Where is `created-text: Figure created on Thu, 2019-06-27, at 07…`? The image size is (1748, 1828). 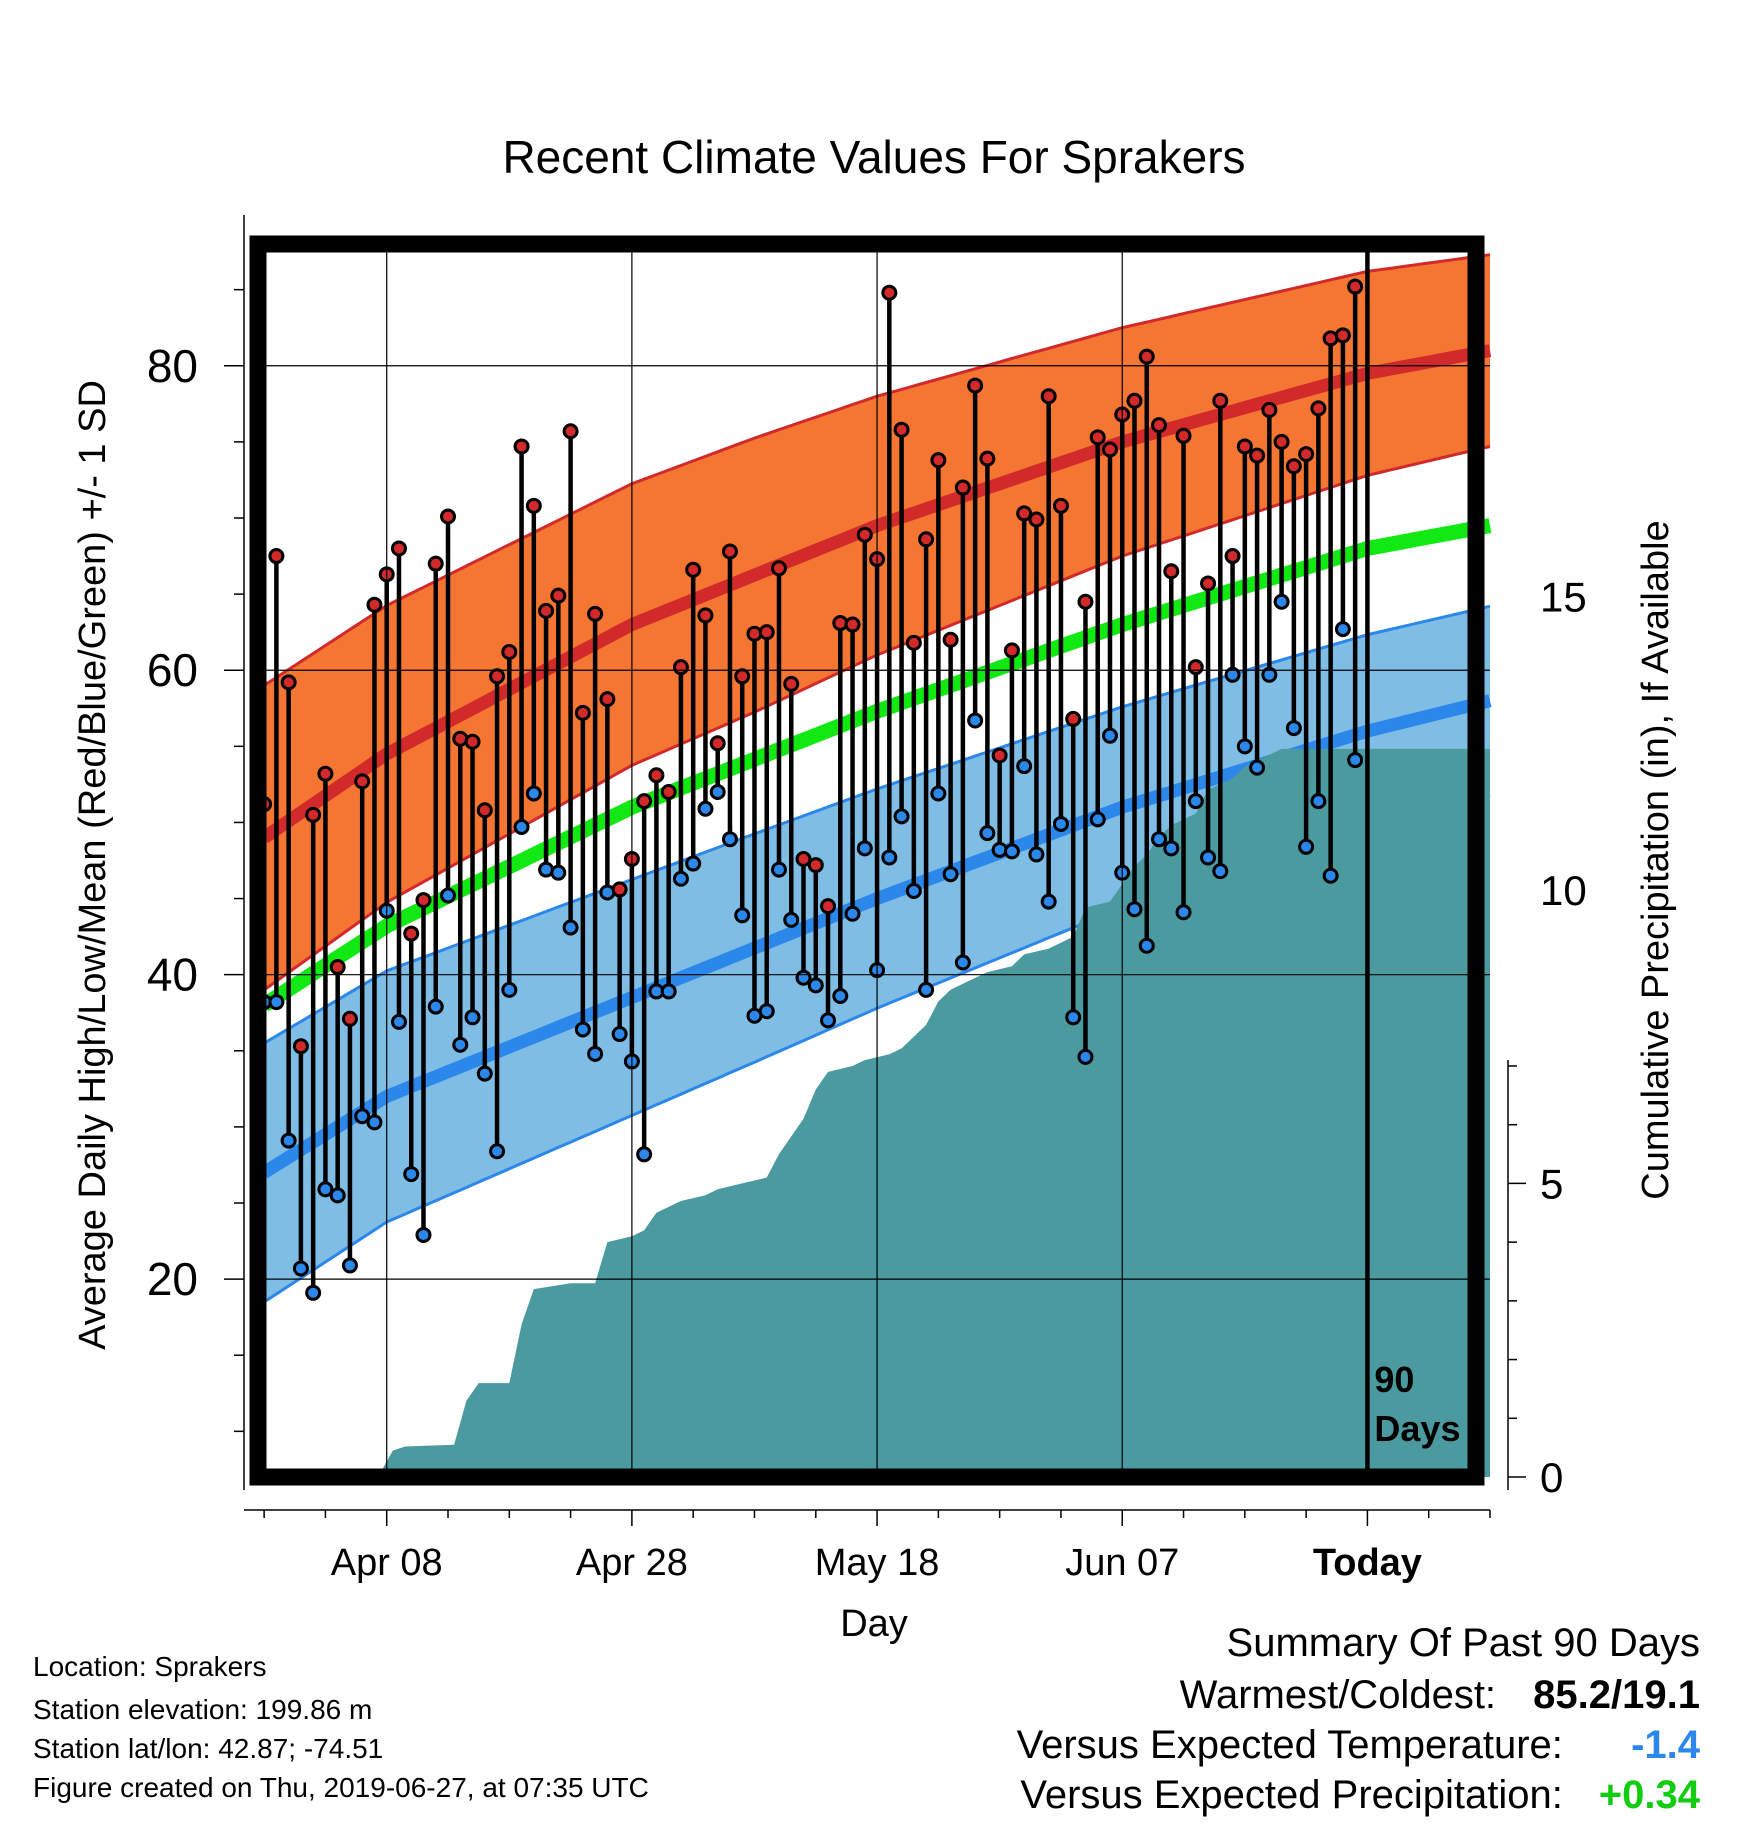 created-text: Figure created on Thu, 2019-06-27, at 07… is located at coordinates (341, 1787).